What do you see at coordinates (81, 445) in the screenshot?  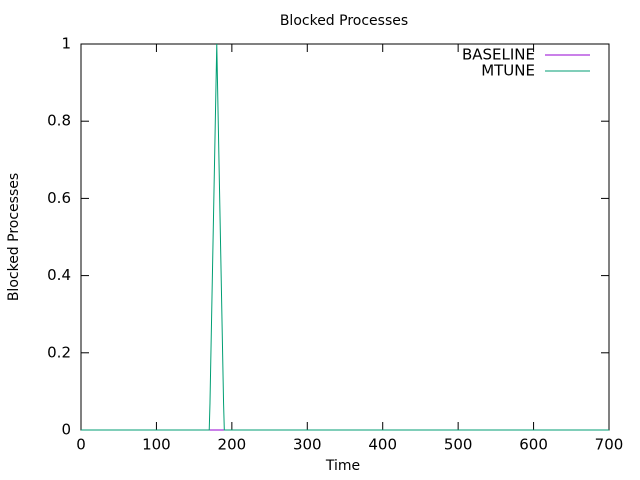 I see `x-tick-label: 0` at bounding box center [81, 445].